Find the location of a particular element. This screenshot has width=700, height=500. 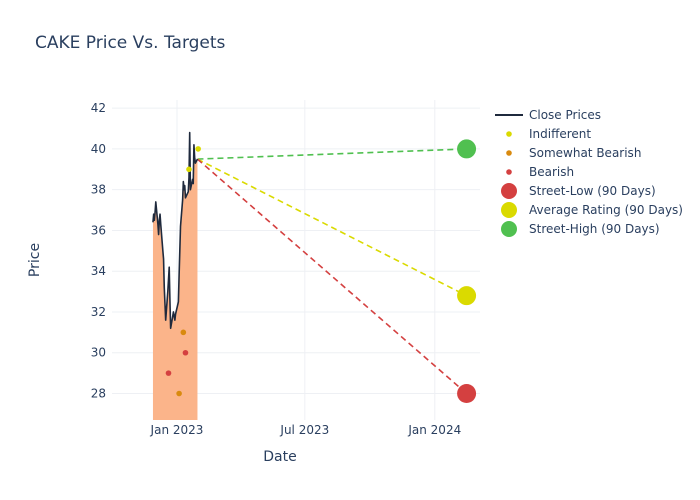

legend-label: Indifferent is located at coordinates (560, 134).